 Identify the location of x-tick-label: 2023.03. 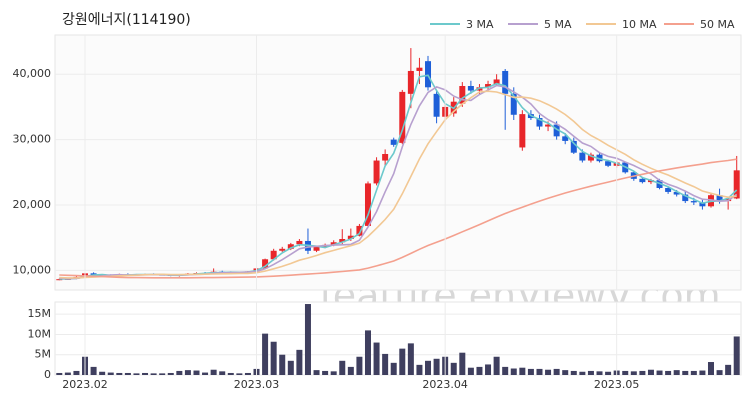
(257, 384).